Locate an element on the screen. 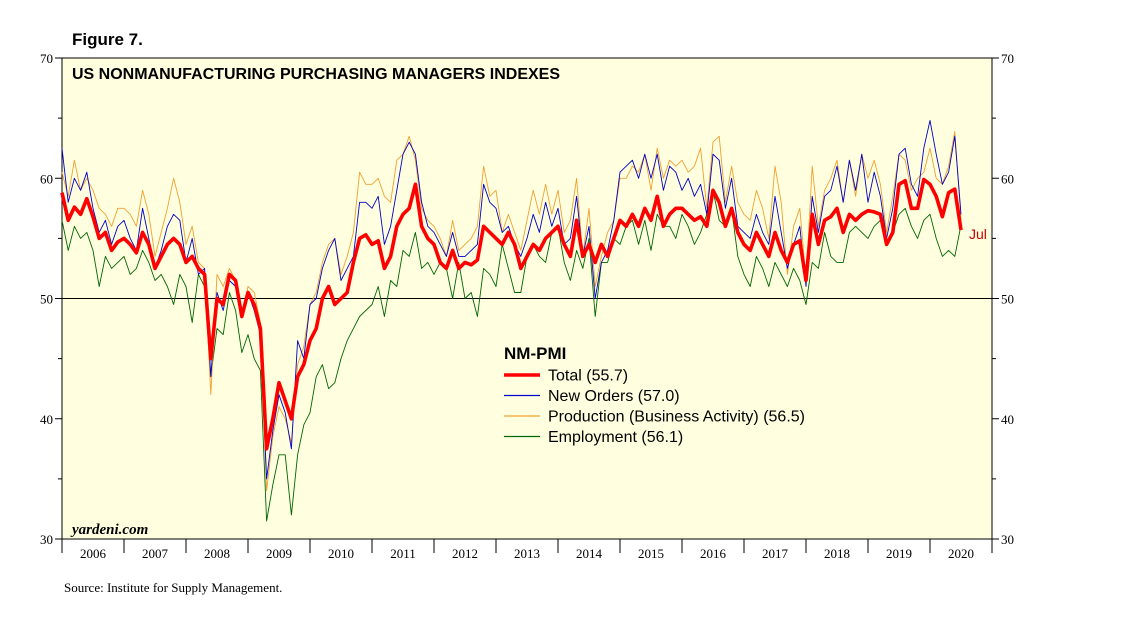 The height and width of the screenshot is (634, 1138). x-tick-label: 2011 is located at coordinates (403, 553).